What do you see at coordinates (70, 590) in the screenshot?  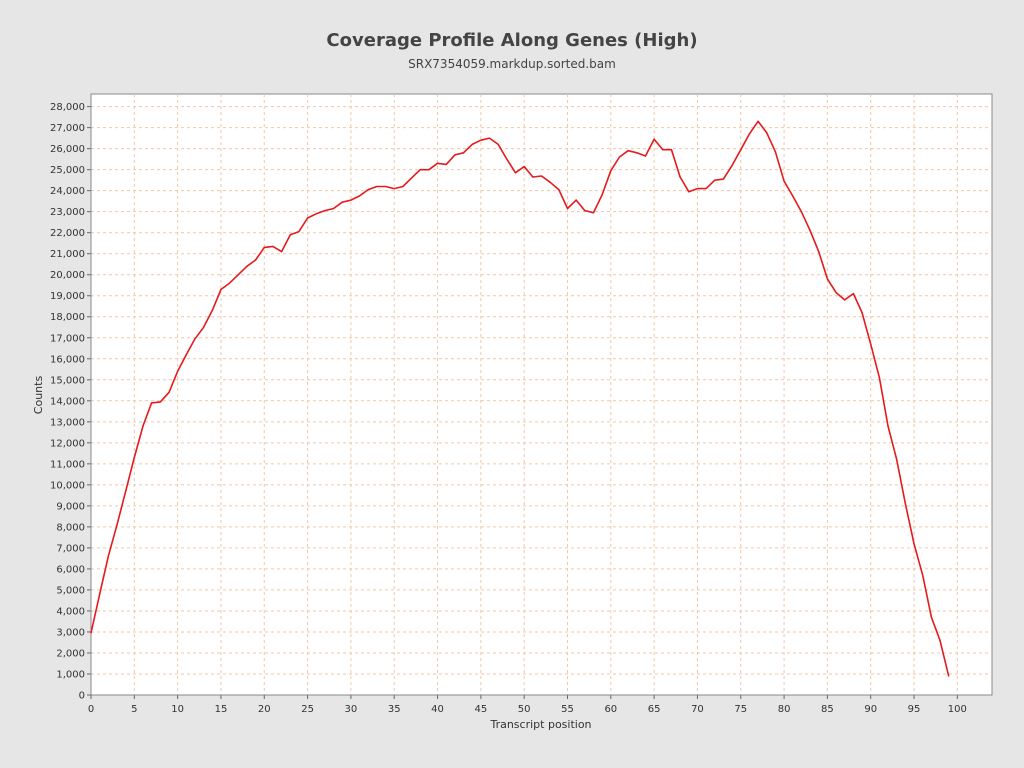 I see `y-tick-label: 5,000` at bounding box center [70, 590].